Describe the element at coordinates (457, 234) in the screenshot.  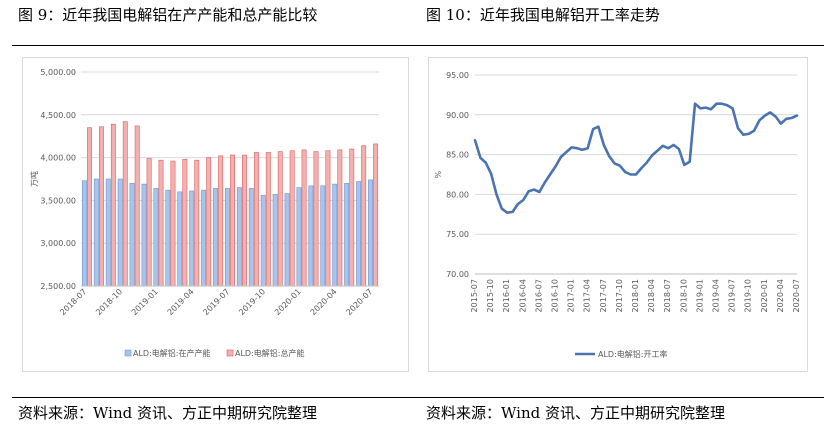
I see `y-tick-label: 75.00` at that location.